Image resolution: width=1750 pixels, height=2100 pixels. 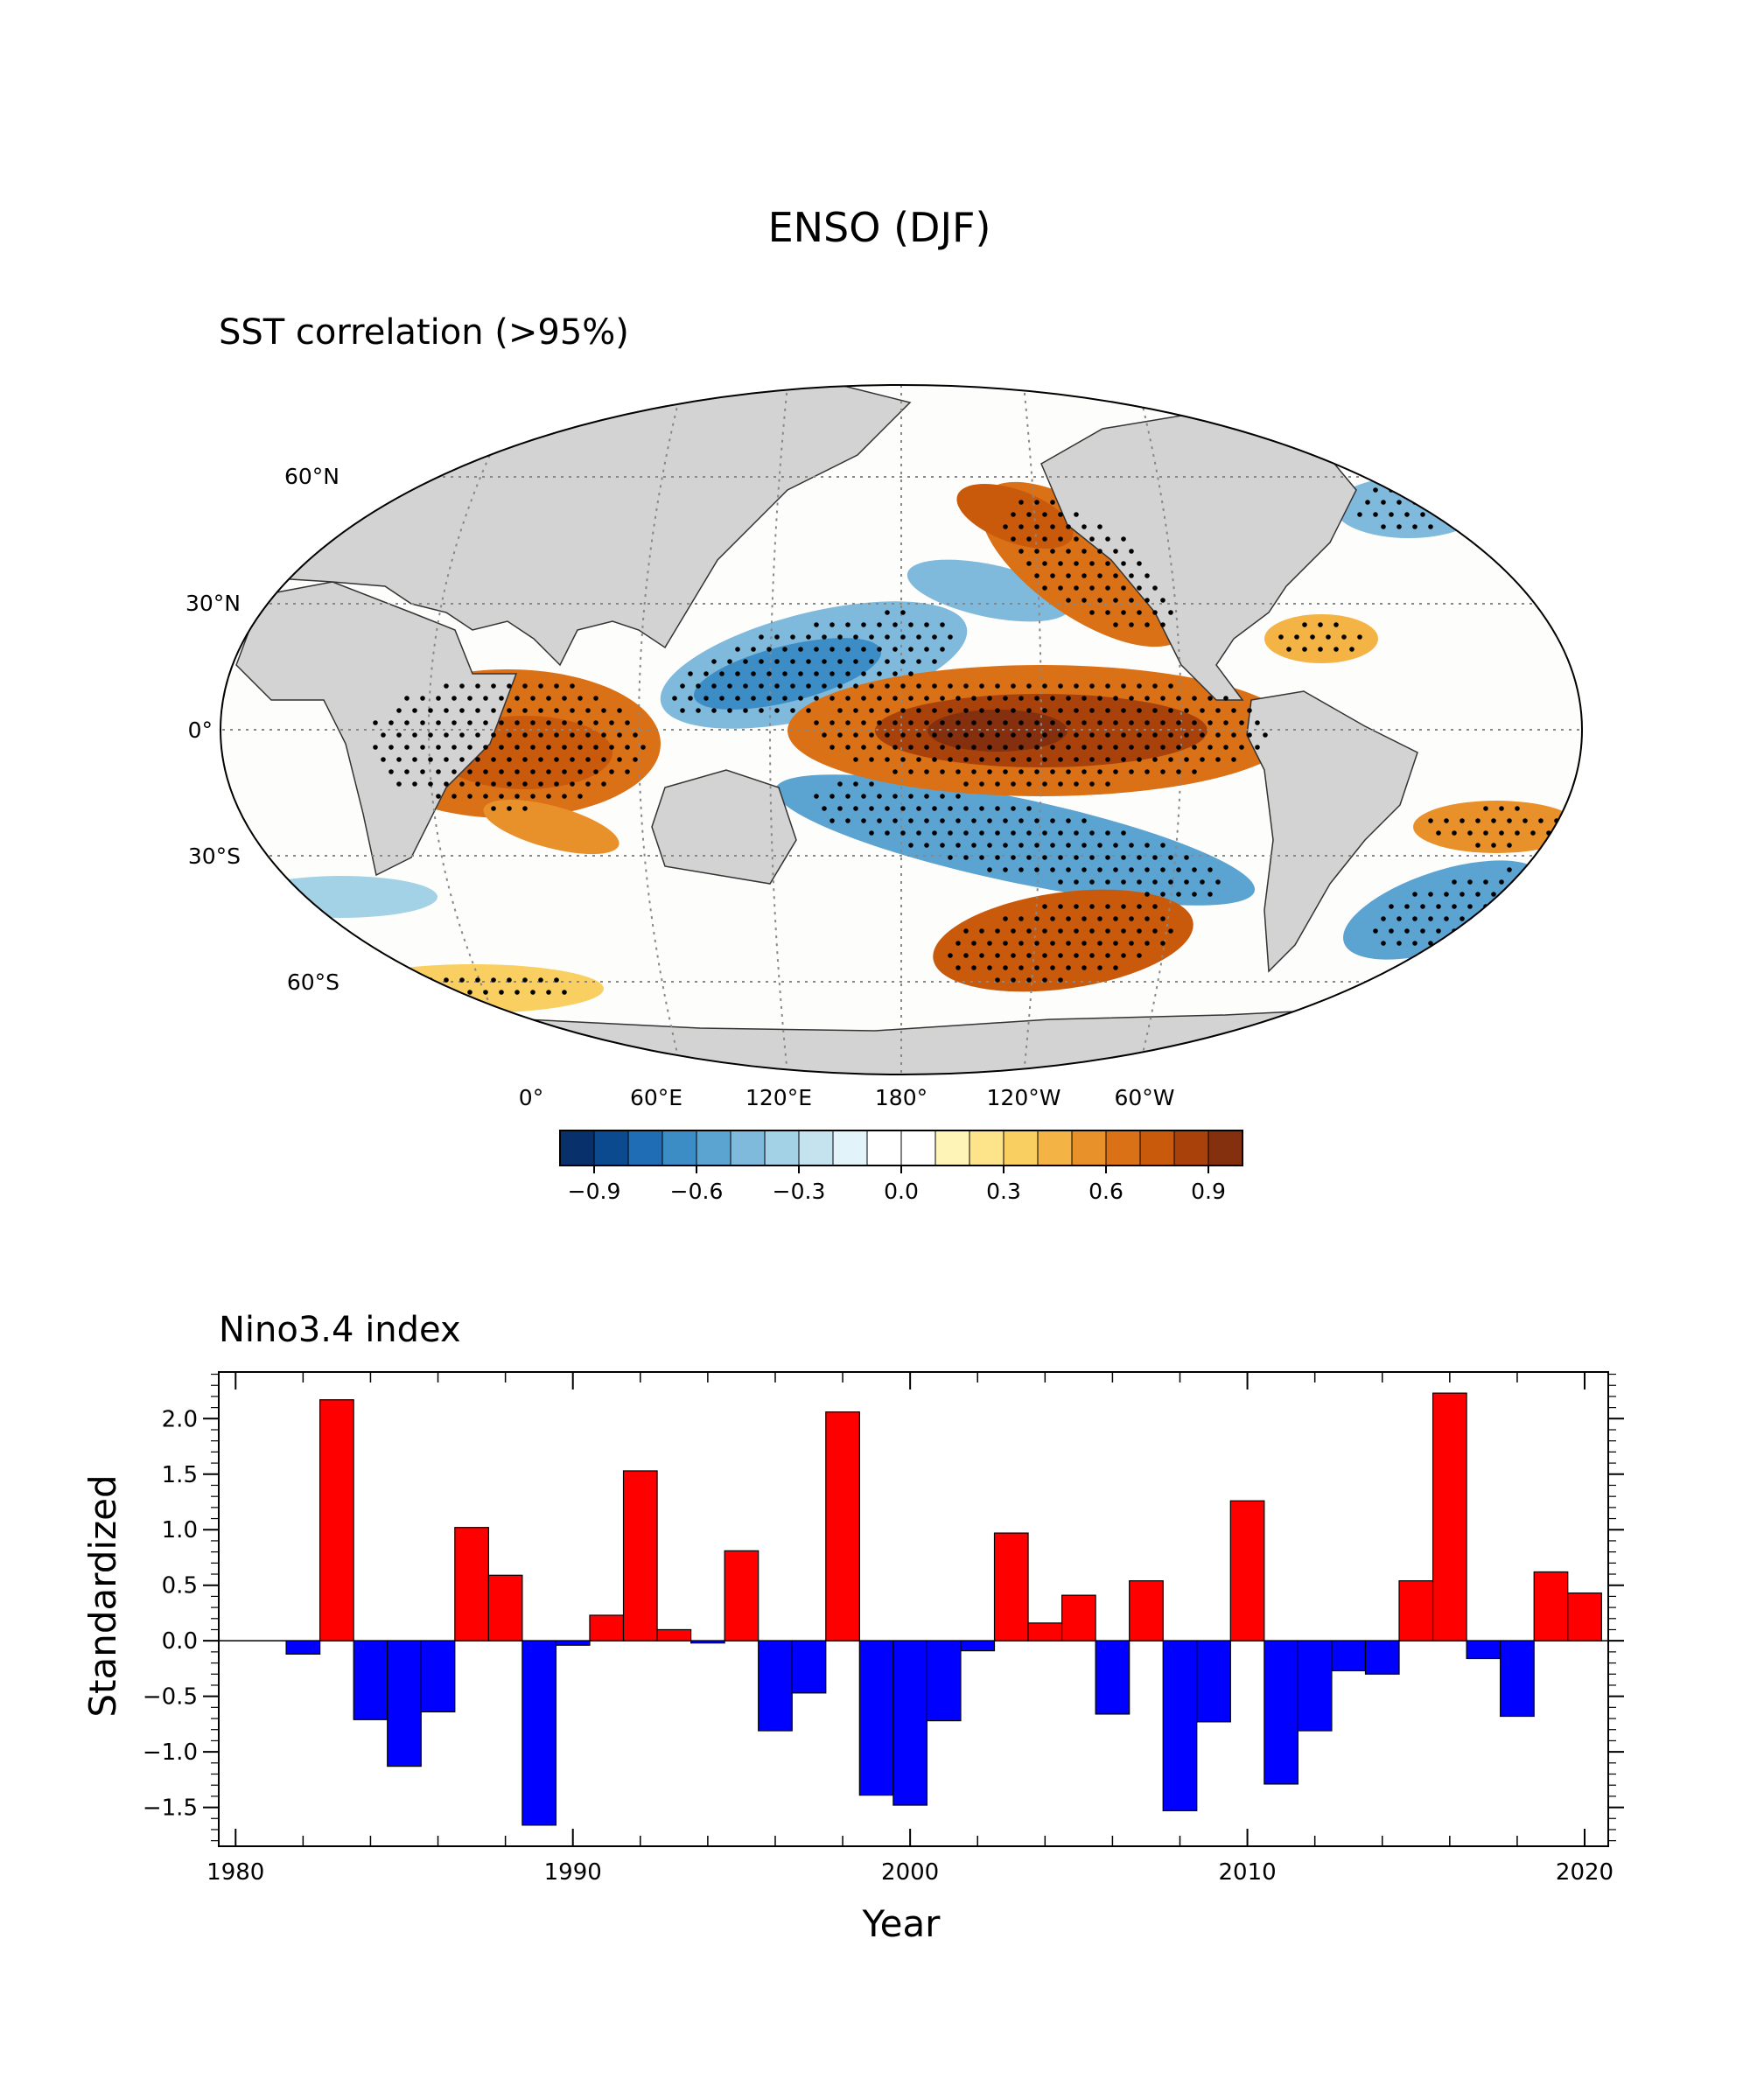 I want to click on lon-label: 60°W, so click(x=1144, y=1097).